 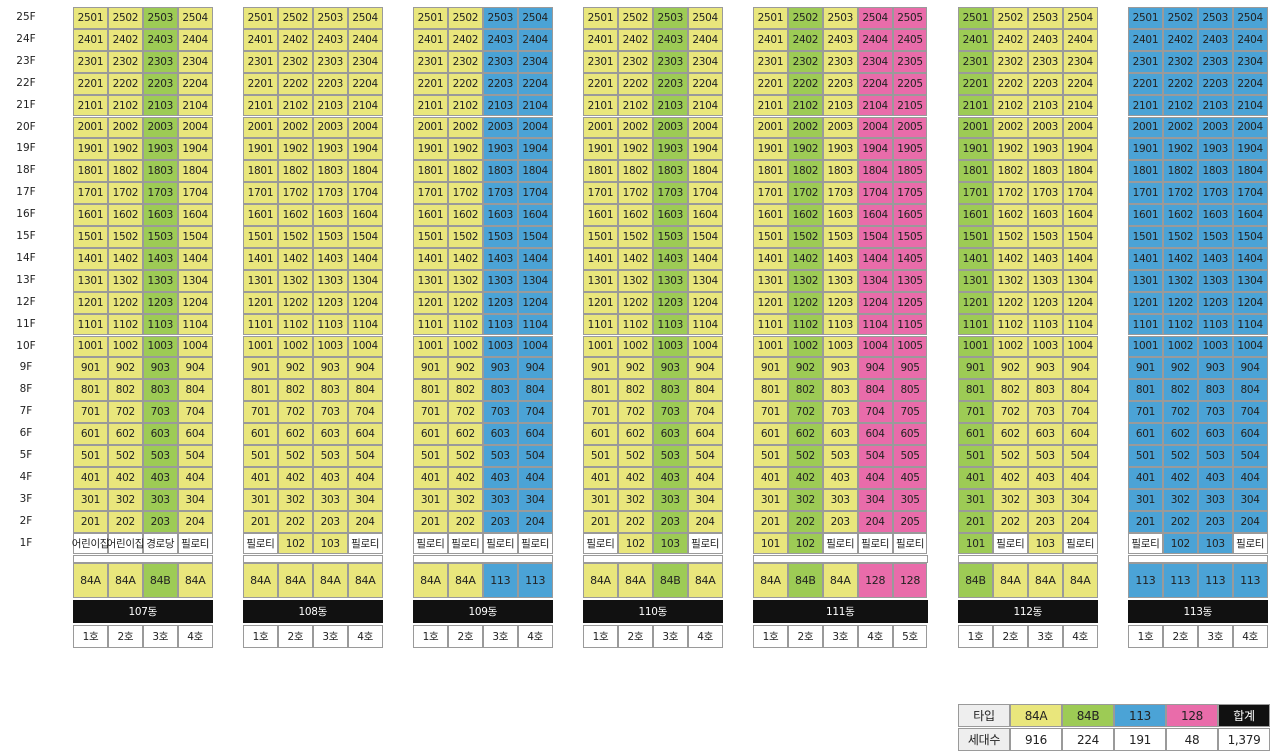 What do you see at coordinates (1180, 237) in the screenshot?
I see `unit-cell: 1502` at bounding box center [1180, 237].